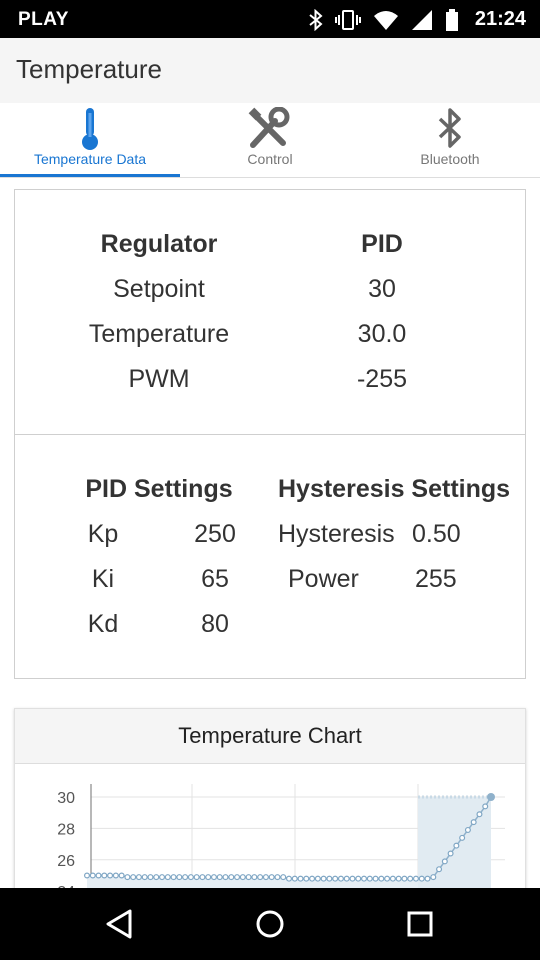  What do you see at coordinates (436, 534) in the screenshot?
I see `hysteresis-value: 0.50` at bounding box center [436, 534].